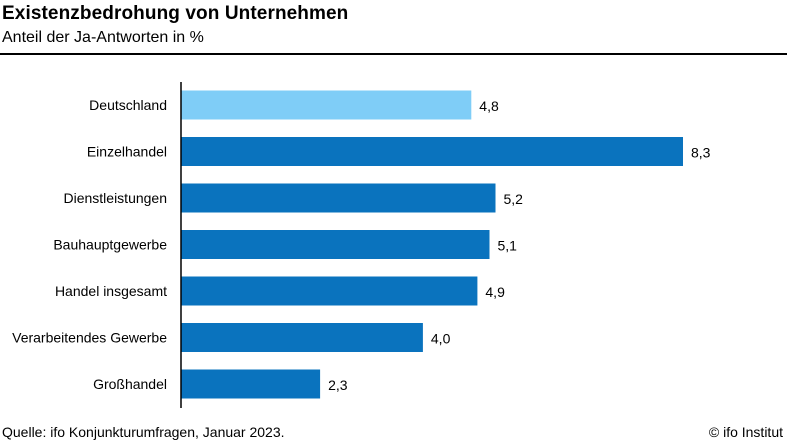 The height and width of the screenshot is (443, 787). Describe the element at coordinates (393, 54) in the screenshot. I see `title-divider` at that location.